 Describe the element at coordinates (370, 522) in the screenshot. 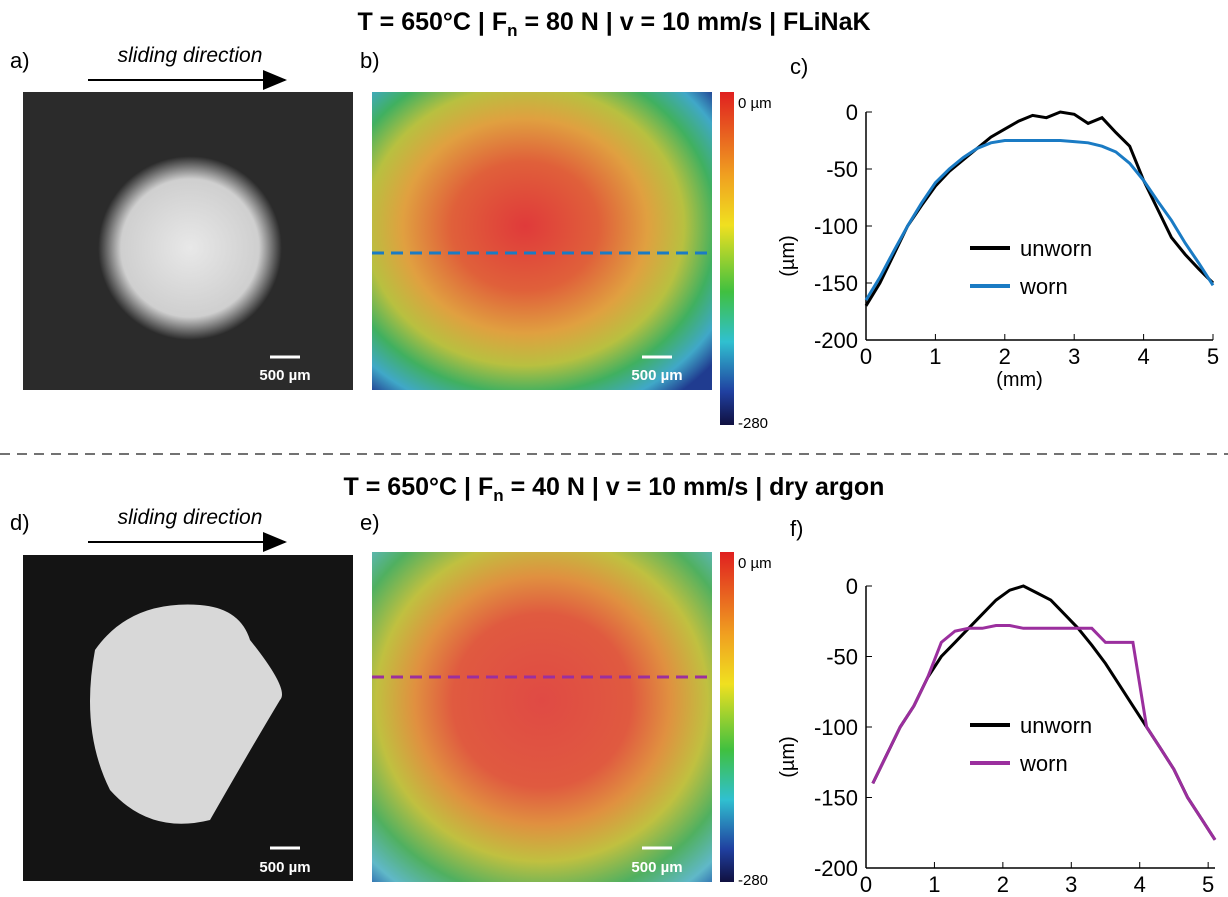

I see `panel-label: e)` at that location.